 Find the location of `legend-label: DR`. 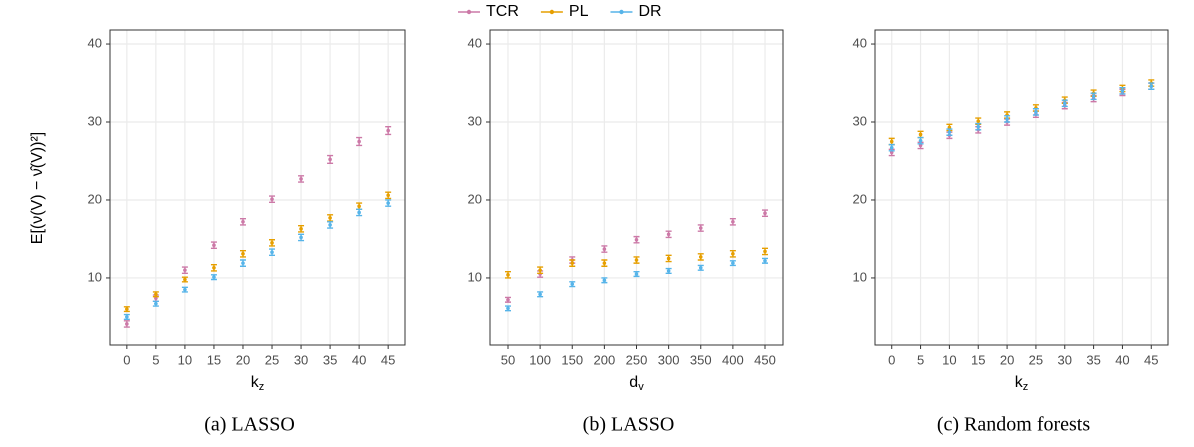

legend-label: DR is located at coordinates (649, 11).